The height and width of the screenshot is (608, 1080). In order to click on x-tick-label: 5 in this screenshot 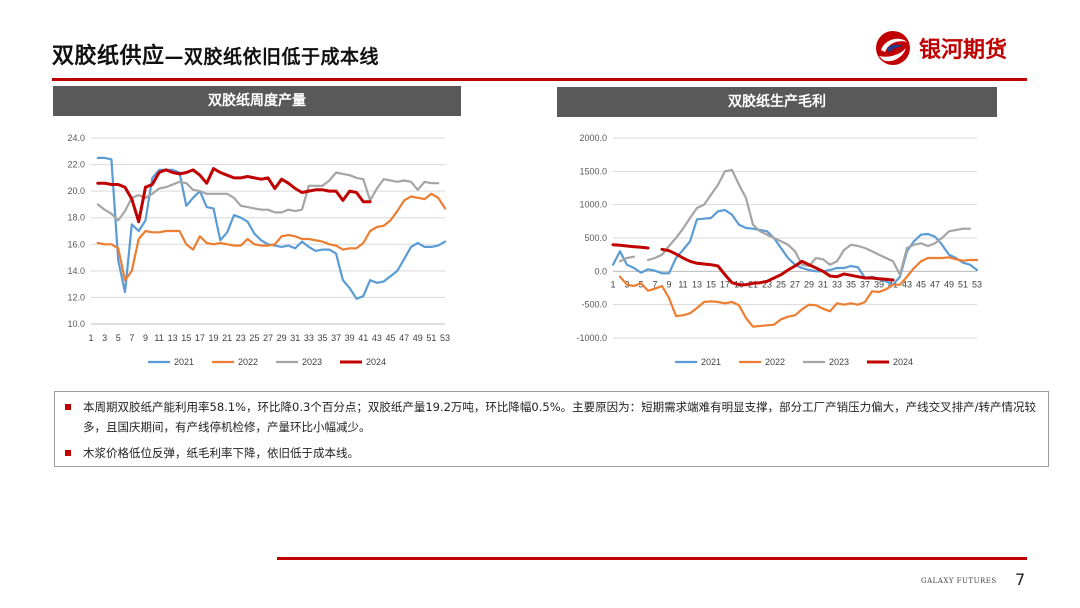, I will do `click(118, 338)`.